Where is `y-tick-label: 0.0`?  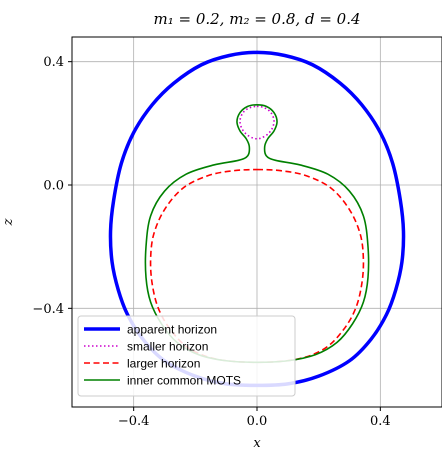
y-tick-label: 0.0 is located at coordinates (53, 186).